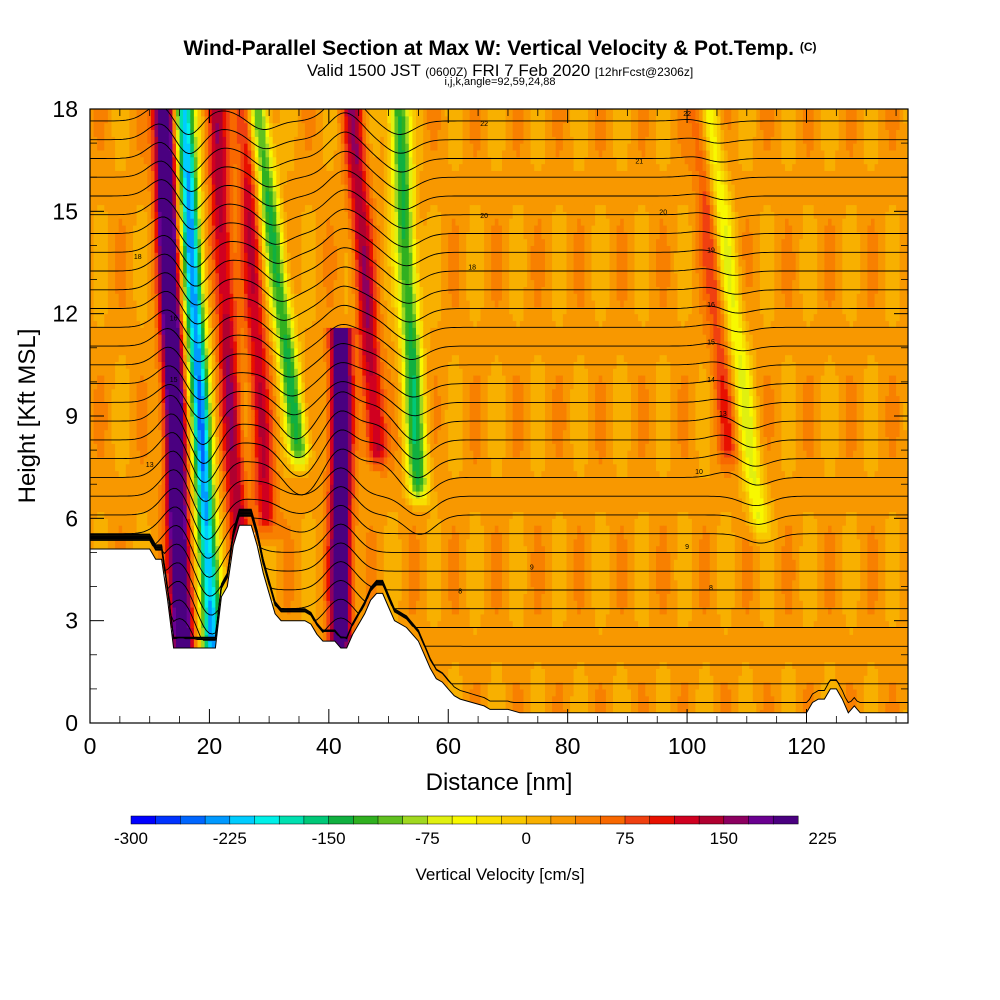 The height and width of the screenshot is (1000, 1000). What do you see at coordinates (808, 47) in the screenshot?
I see `chart-title-mark: (C)` at bounding box center [808, 47].